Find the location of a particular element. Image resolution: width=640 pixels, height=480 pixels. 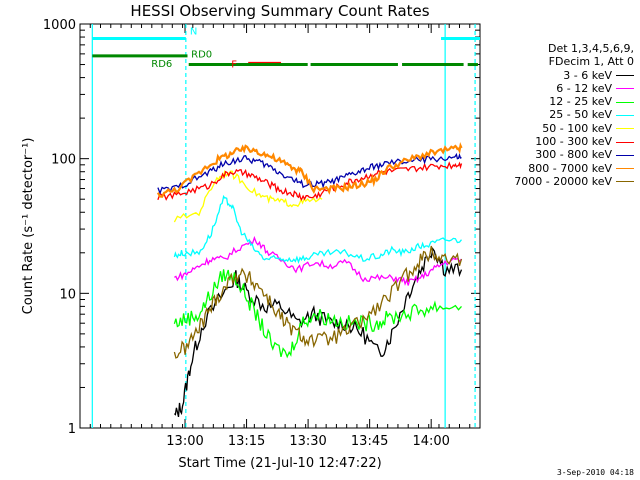

legend-label: 3 - 6 keV is located at coordinates (587, 75).